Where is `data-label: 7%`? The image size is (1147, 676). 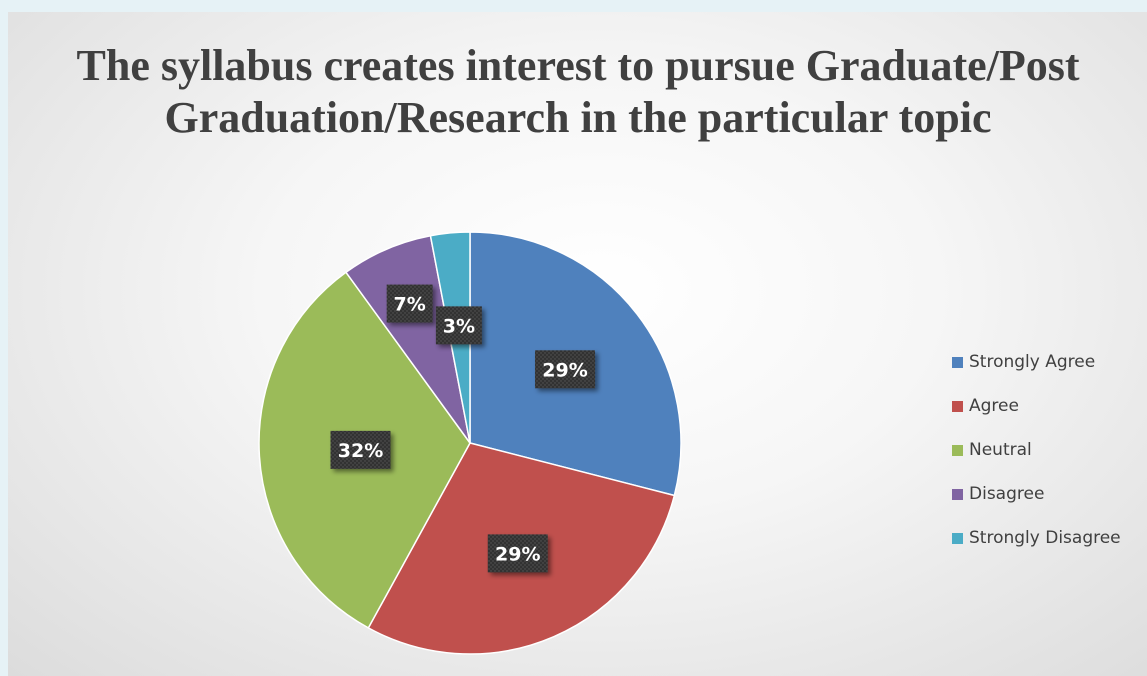 data-label: 7% is located at coordinates (410, 305).